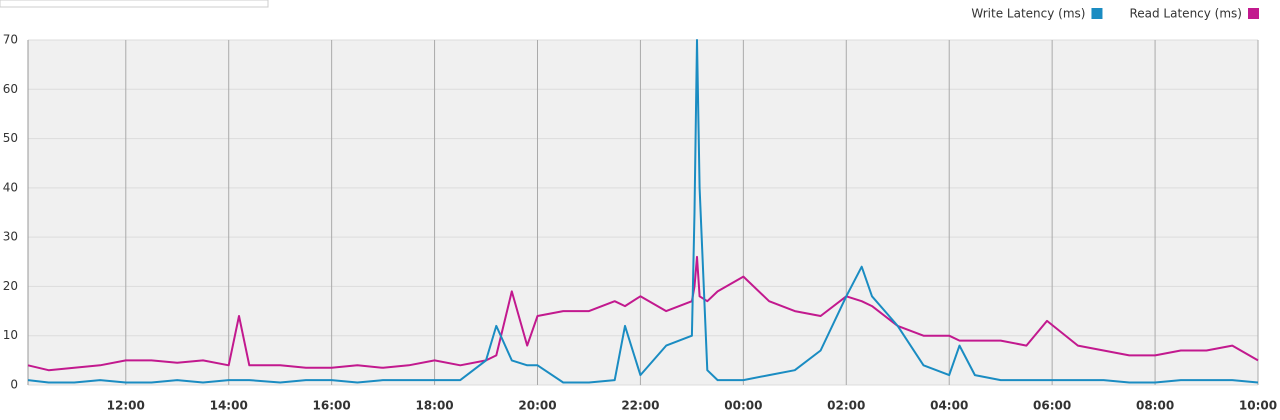  I want to click on x-tick-label: 18:00, so click(434, 406).